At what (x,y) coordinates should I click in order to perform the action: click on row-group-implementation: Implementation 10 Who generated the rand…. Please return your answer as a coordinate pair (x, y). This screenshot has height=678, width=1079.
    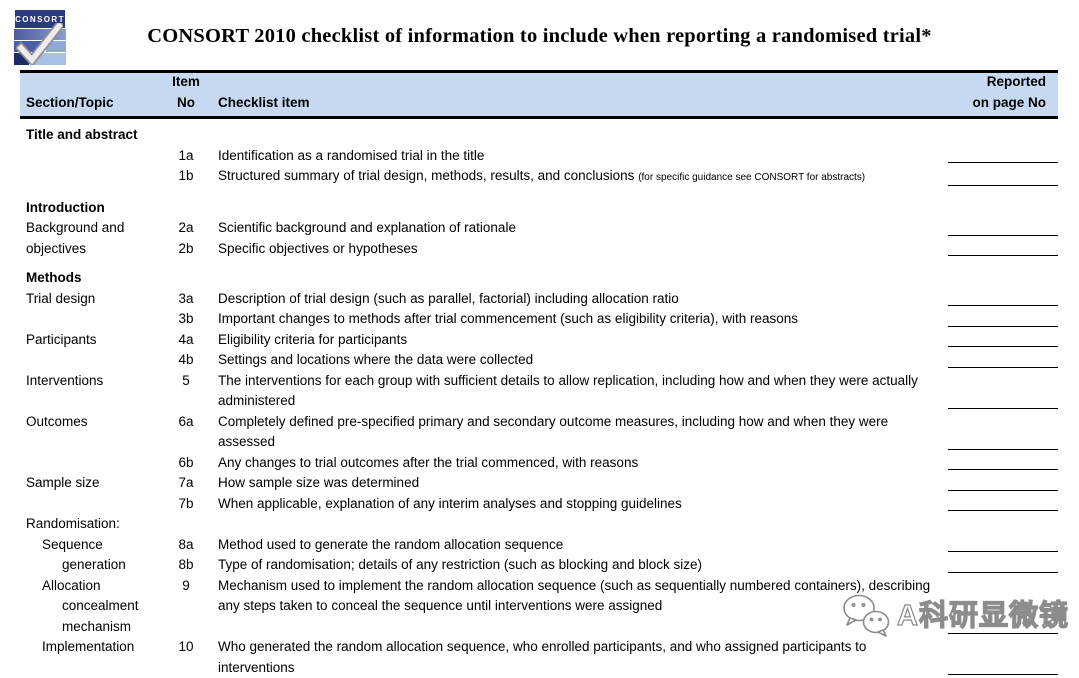
    Looking at the image, I should click on (539, 657).